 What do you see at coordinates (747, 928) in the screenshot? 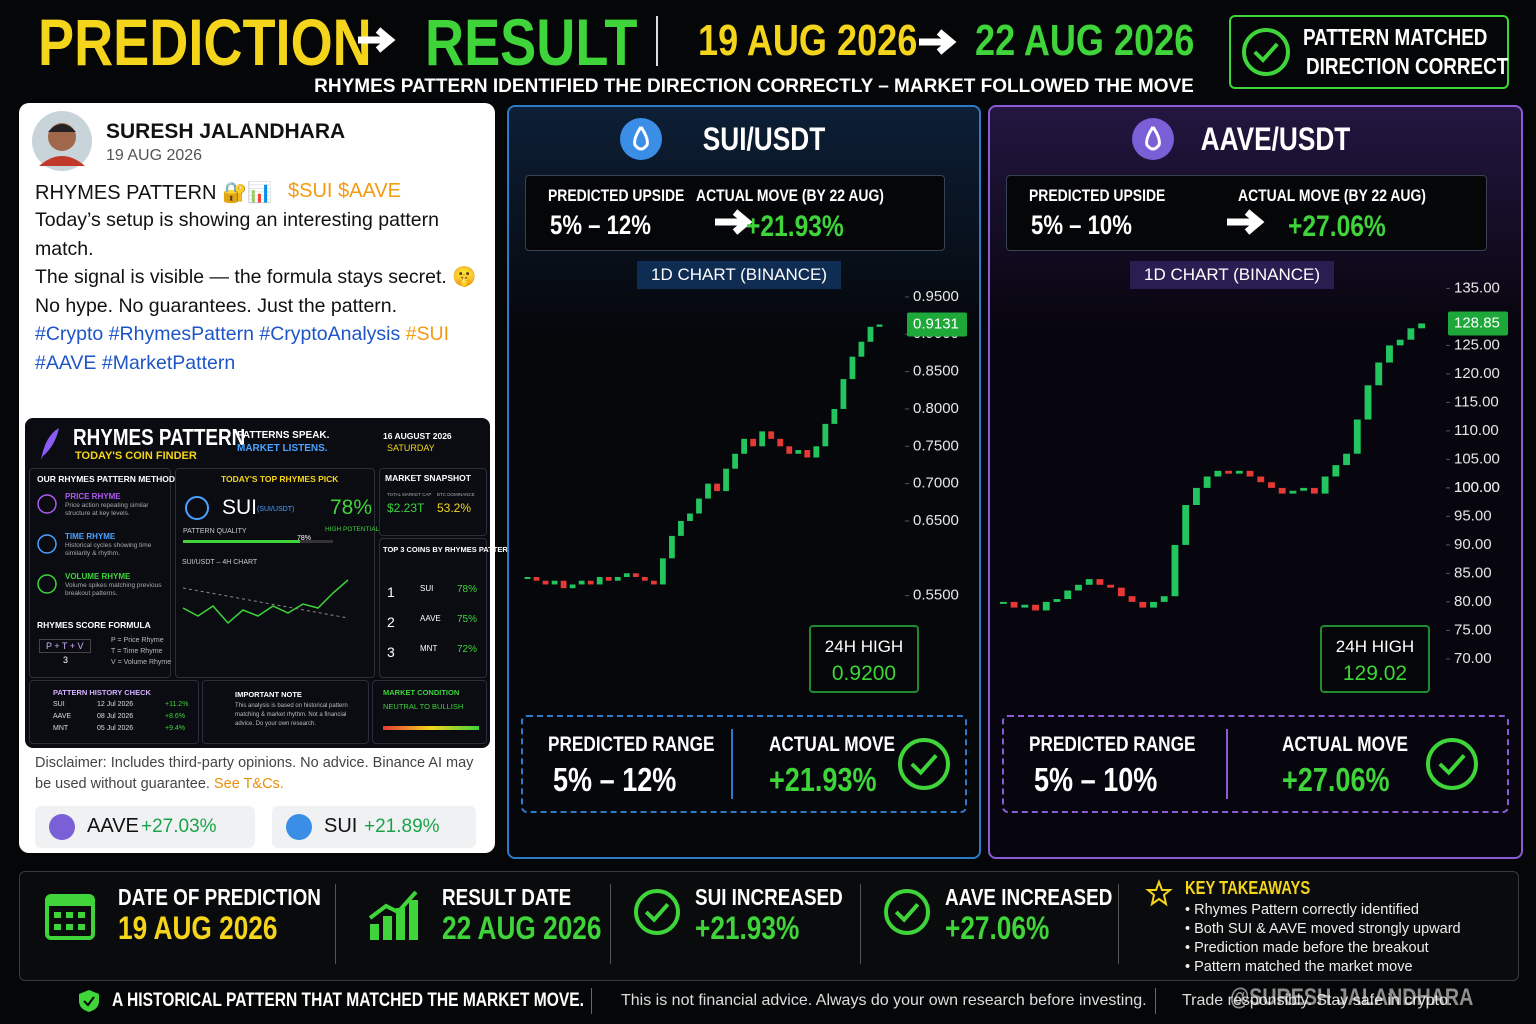
I see `summary-value: +21.93%` at bounding box center [747, 928].